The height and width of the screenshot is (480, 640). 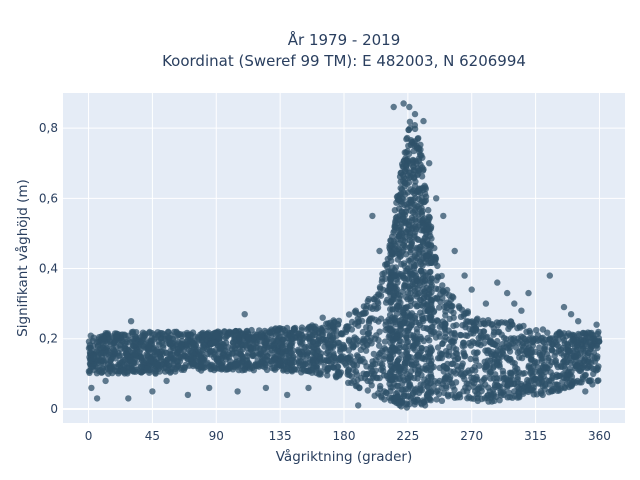 I want to click on y-tick-label: 0, so click(x=54, y=409).